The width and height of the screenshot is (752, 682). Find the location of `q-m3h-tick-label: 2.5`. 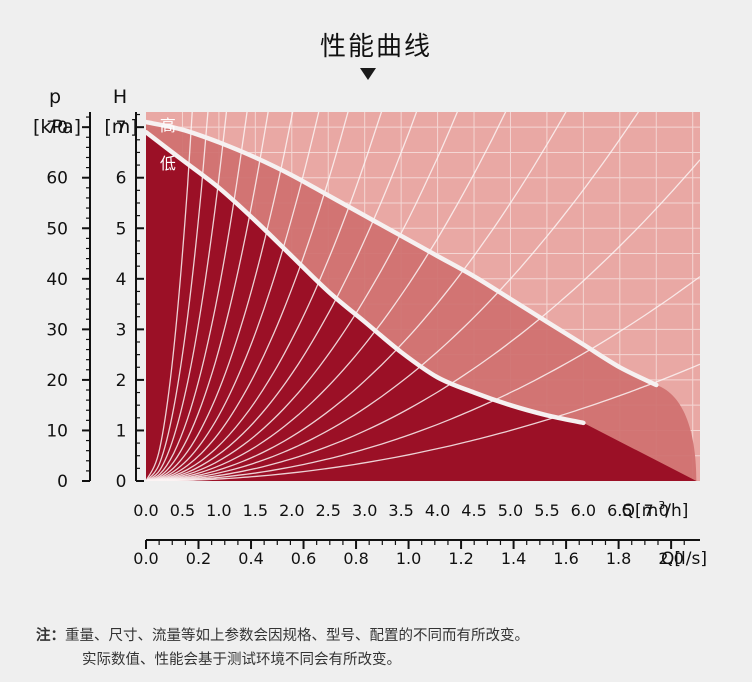

q-m3h-tick-label: 2.5 is located at coordinates (328, 510).